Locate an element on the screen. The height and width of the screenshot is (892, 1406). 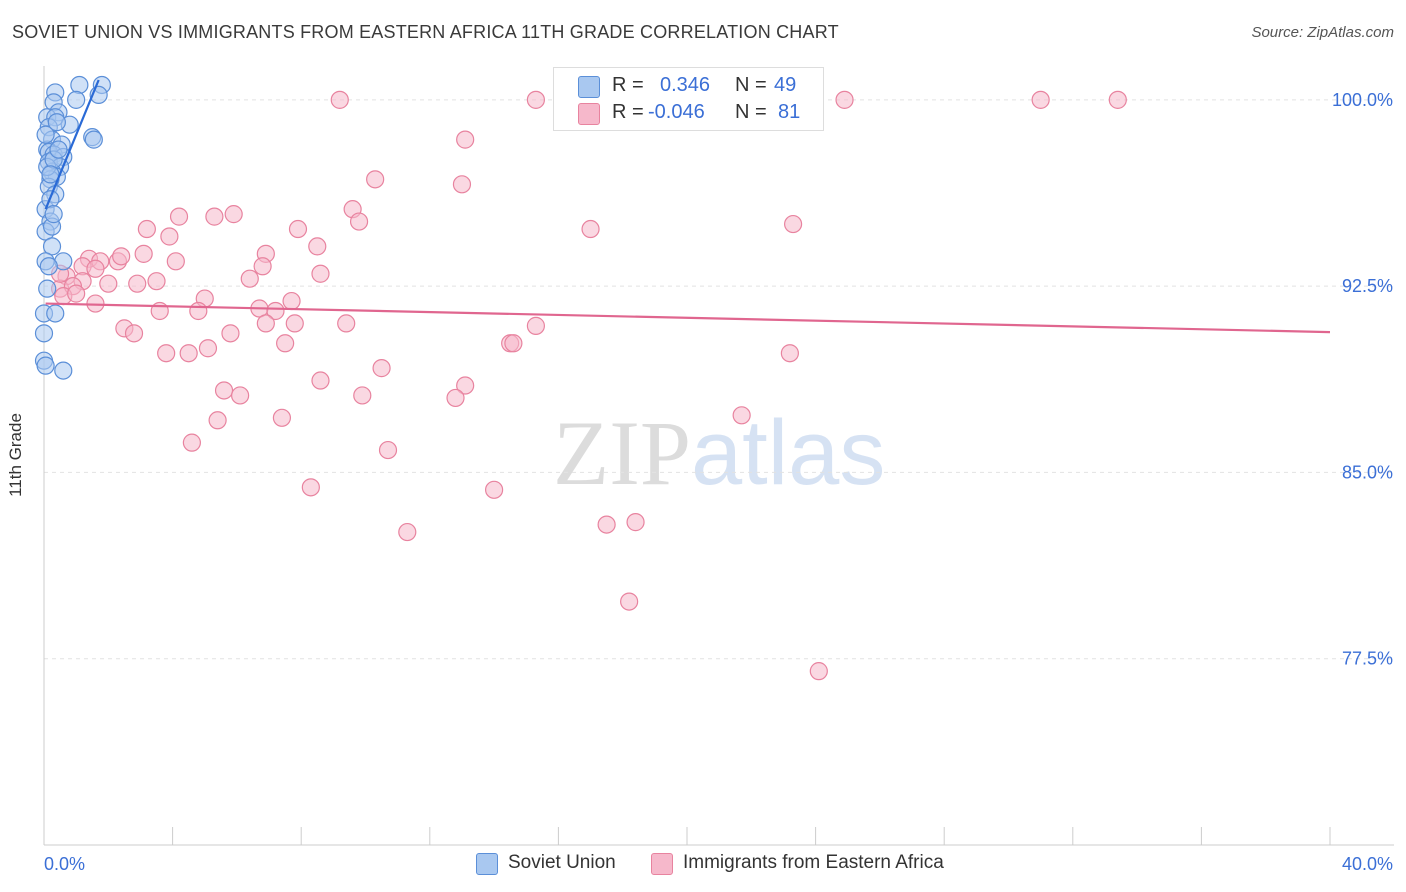
bottom-legend-label: Soviet Union is located at coordinates (562, 862).